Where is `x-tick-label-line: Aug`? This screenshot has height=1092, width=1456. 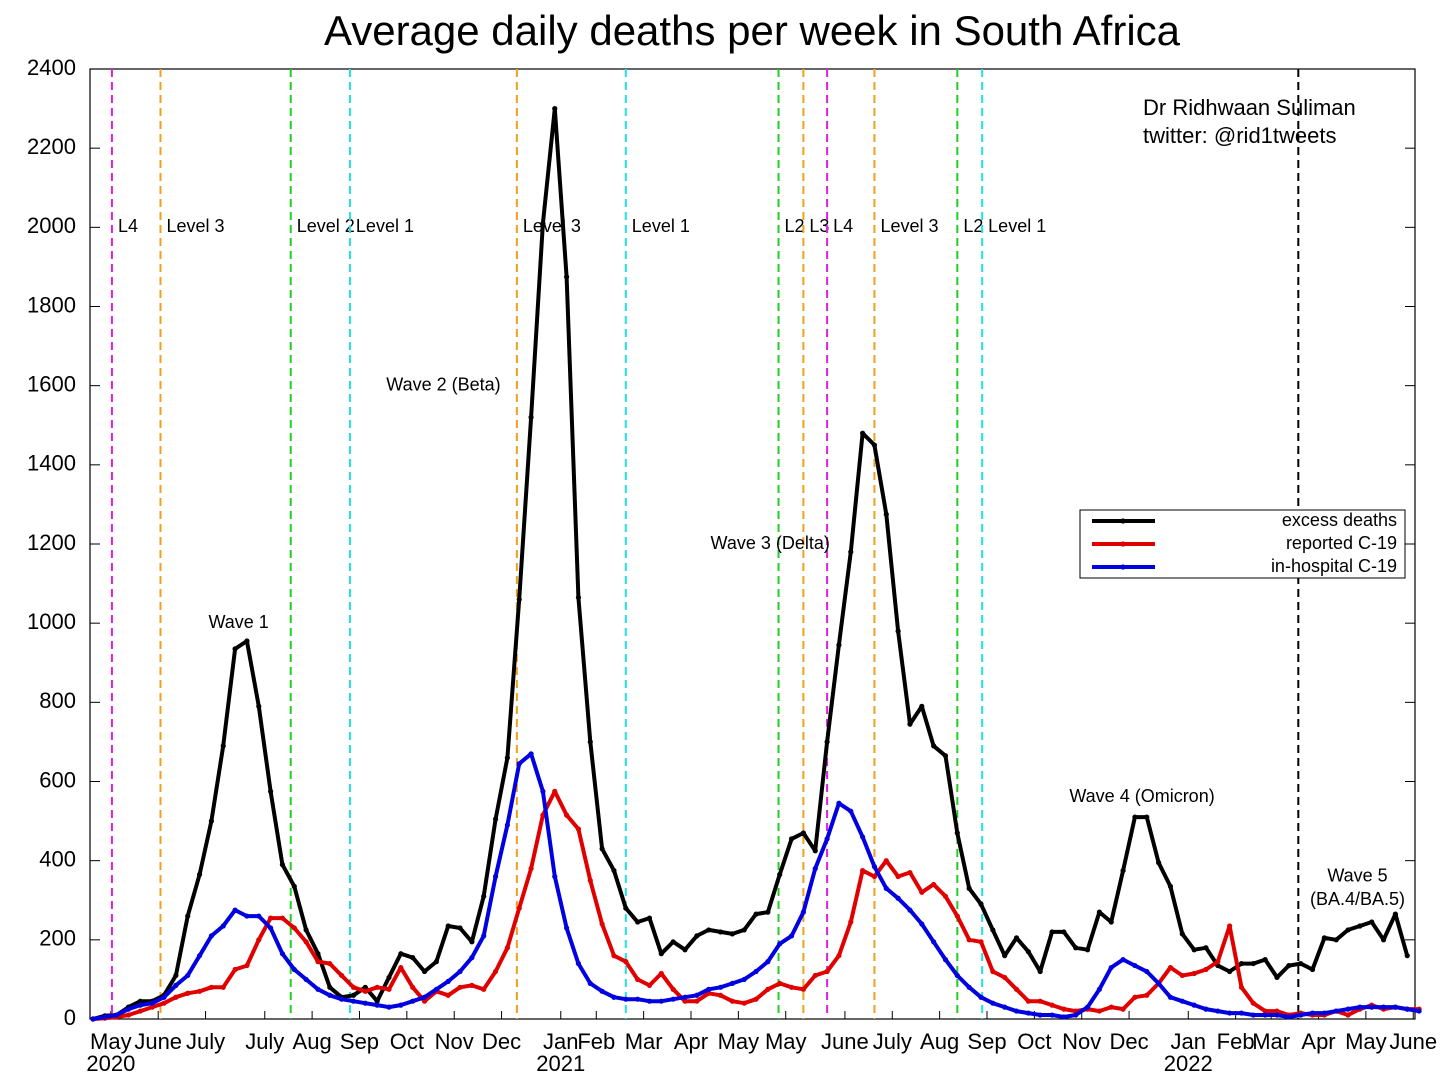 x-tick-label-line: Aug is located at coordinates (939, 1041).